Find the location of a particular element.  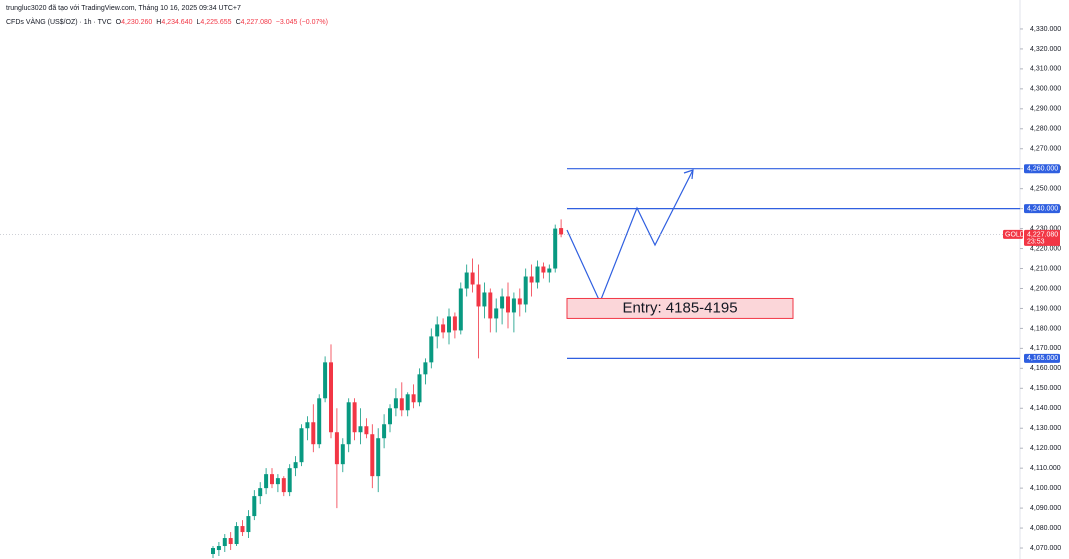

y-tick-label: 4,080.000 is located at coordinates (1045, 528).